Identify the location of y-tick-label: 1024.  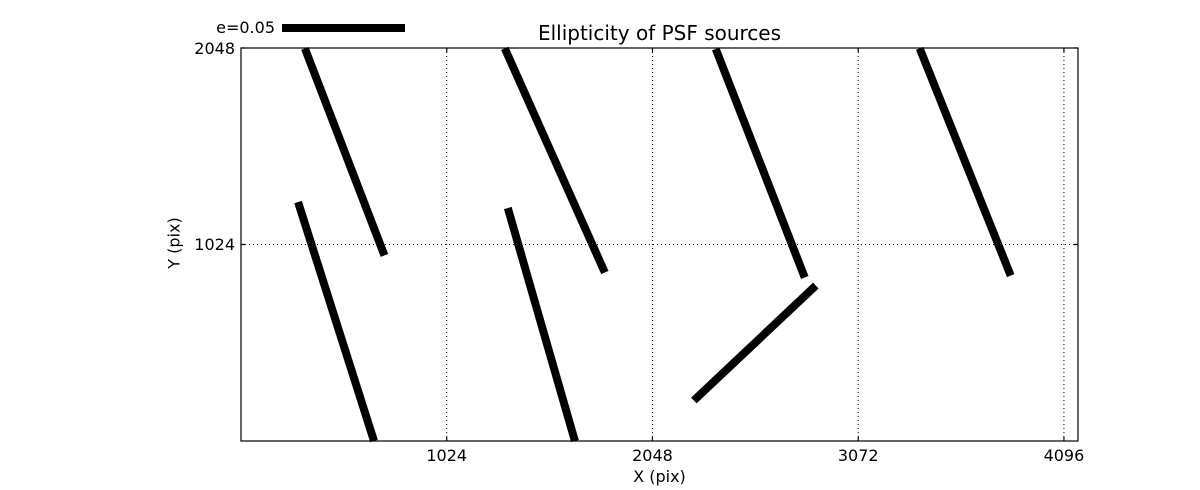
(214, 244).